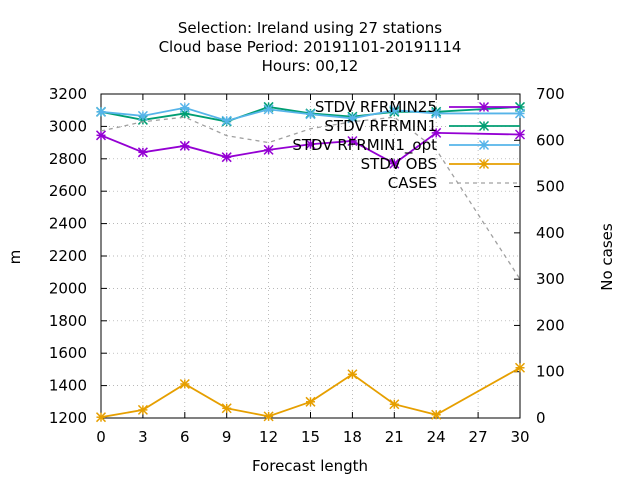  I want to click on x-tick-label: 27, so click(478, 437).